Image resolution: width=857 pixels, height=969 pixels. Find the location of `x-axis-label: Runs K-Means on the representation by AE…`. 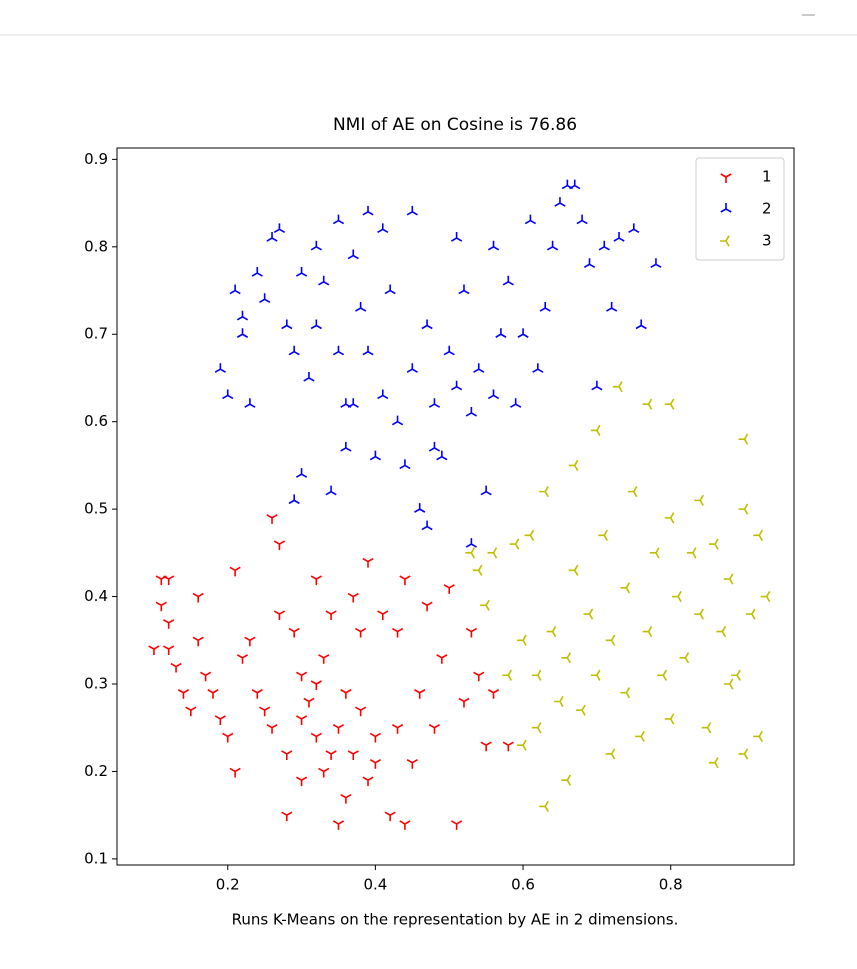

x-axis-label: Runs K-Means on the representation by AE… is located at coordinates (455, 920).